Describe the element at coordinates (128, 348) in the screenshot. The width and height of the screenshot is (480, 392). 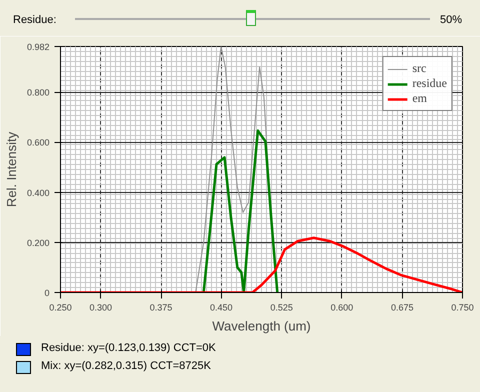
I see `text: Residue: xy=(0.123,0.139) CCT=0K` at that location.